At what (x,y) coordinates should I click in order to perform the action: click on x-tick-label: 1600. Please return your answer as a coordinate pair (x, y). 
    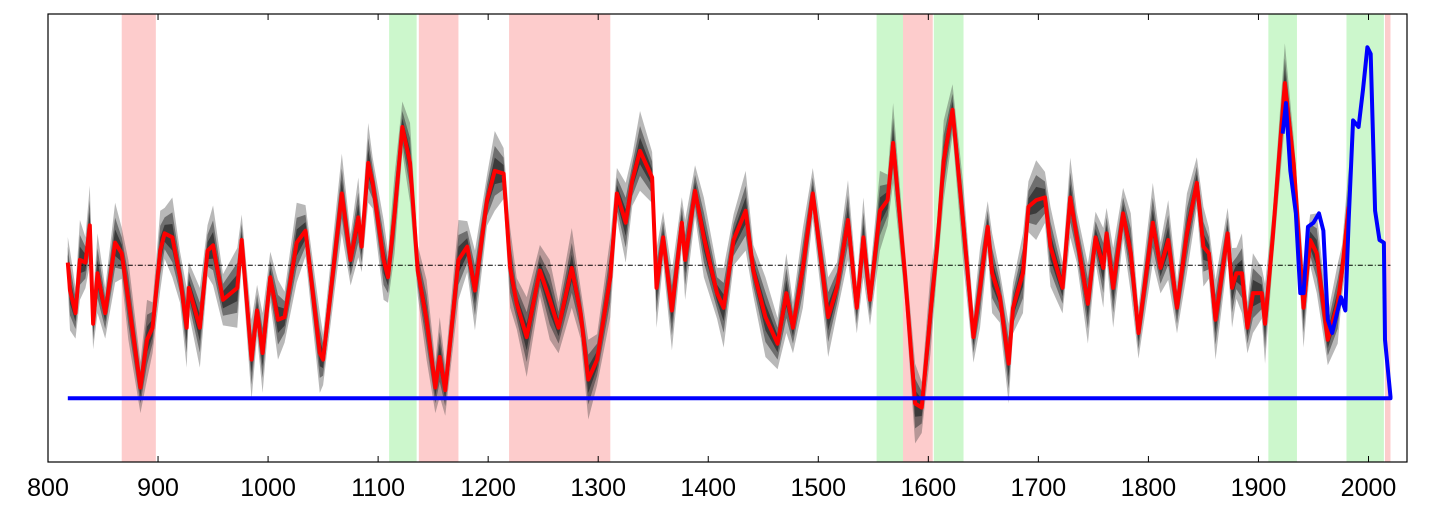
    Looking at the image, I should click on (929, 488).